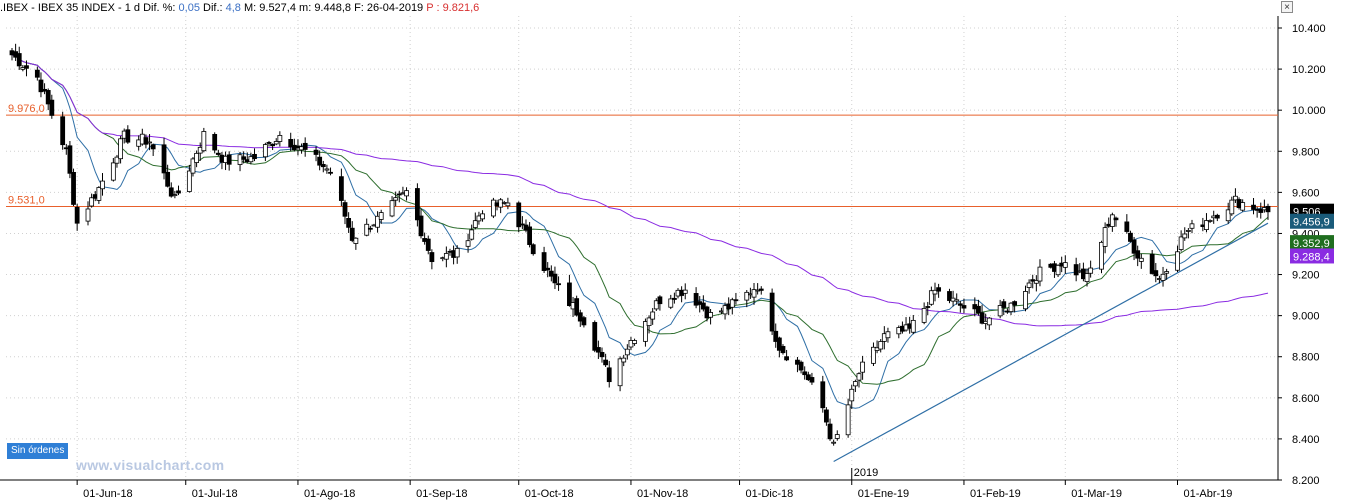 The height and width of the screenshot is (502, 1350). I want to click on close-chart-button: ×, so click(1287, 7).